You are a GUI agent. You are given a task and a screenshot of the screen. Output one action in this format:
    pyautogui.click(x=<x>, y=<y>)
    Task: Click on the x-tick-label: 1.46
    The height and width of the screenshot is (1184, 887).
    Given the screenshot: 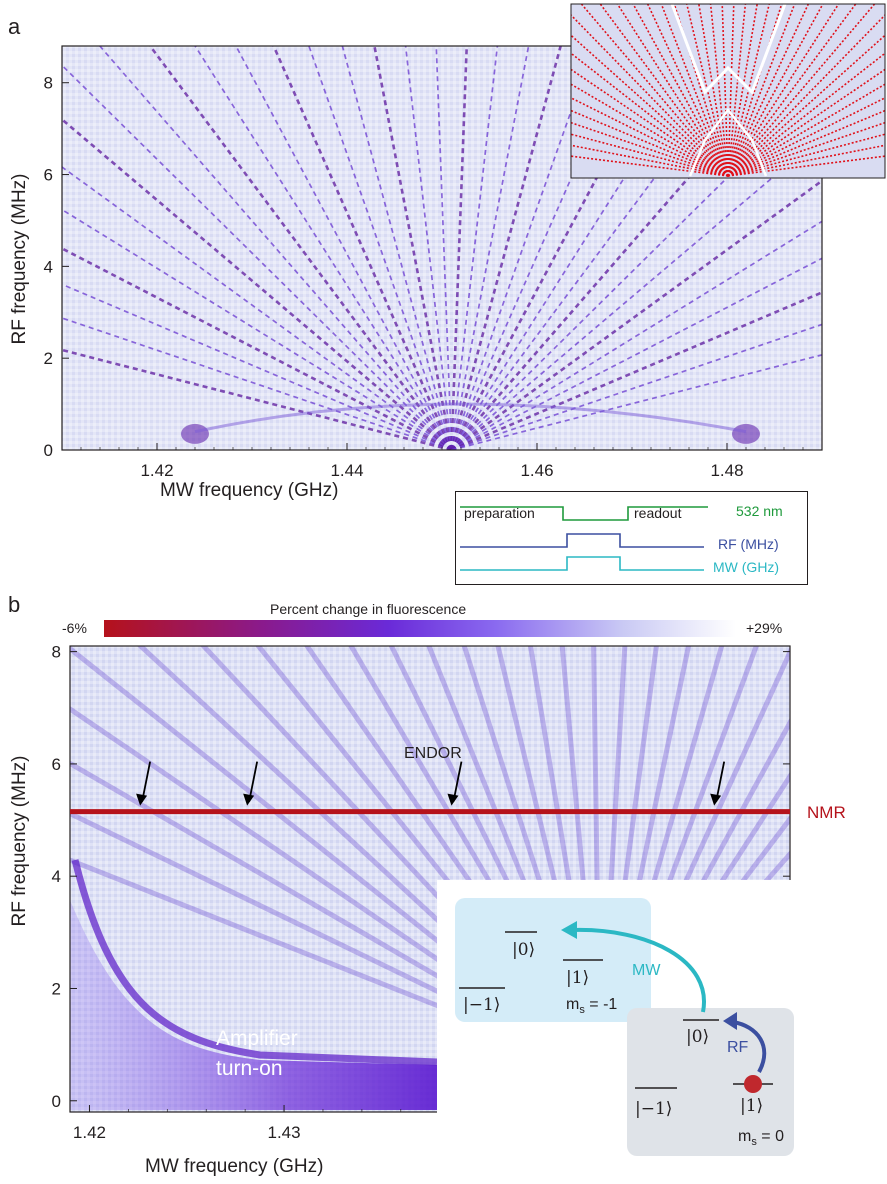 What is the action you would take?
    pyautogui.click(x=536, y=470)
    